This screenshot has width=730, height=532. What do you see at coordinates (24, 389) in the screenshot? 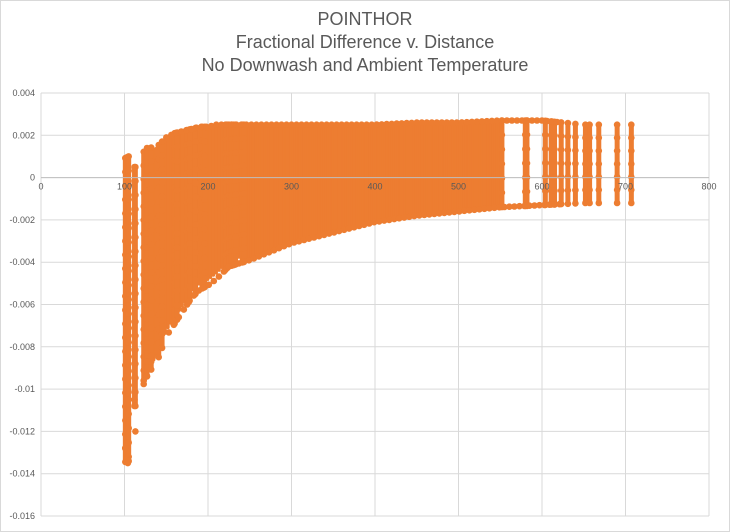
I see `y-tick-label: -0.01` at bounding box center [24, 389].